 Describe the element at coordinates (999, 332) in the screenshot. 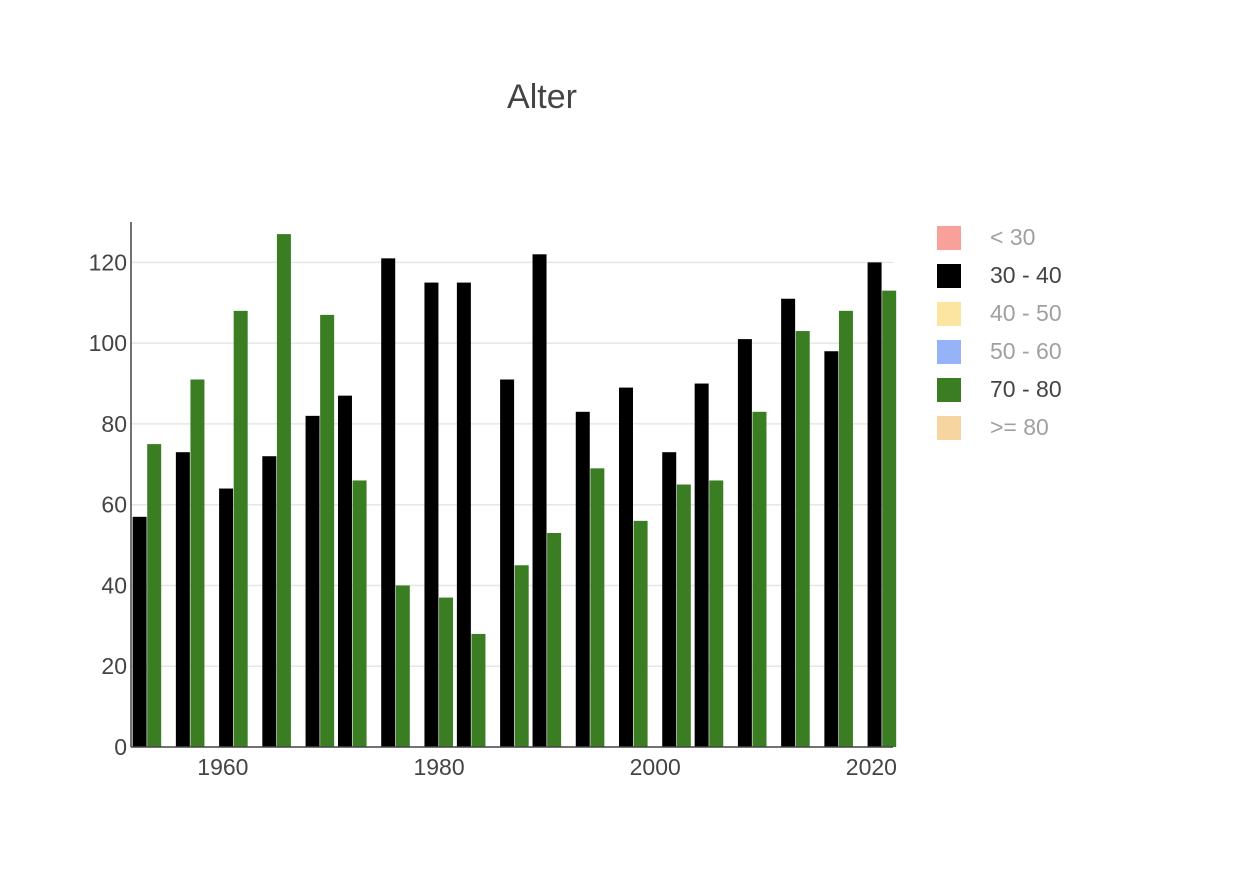

I see `legend: < 30 30 - 40 40 - 50 50 - 60 70 - 80 >= 80` at that location.